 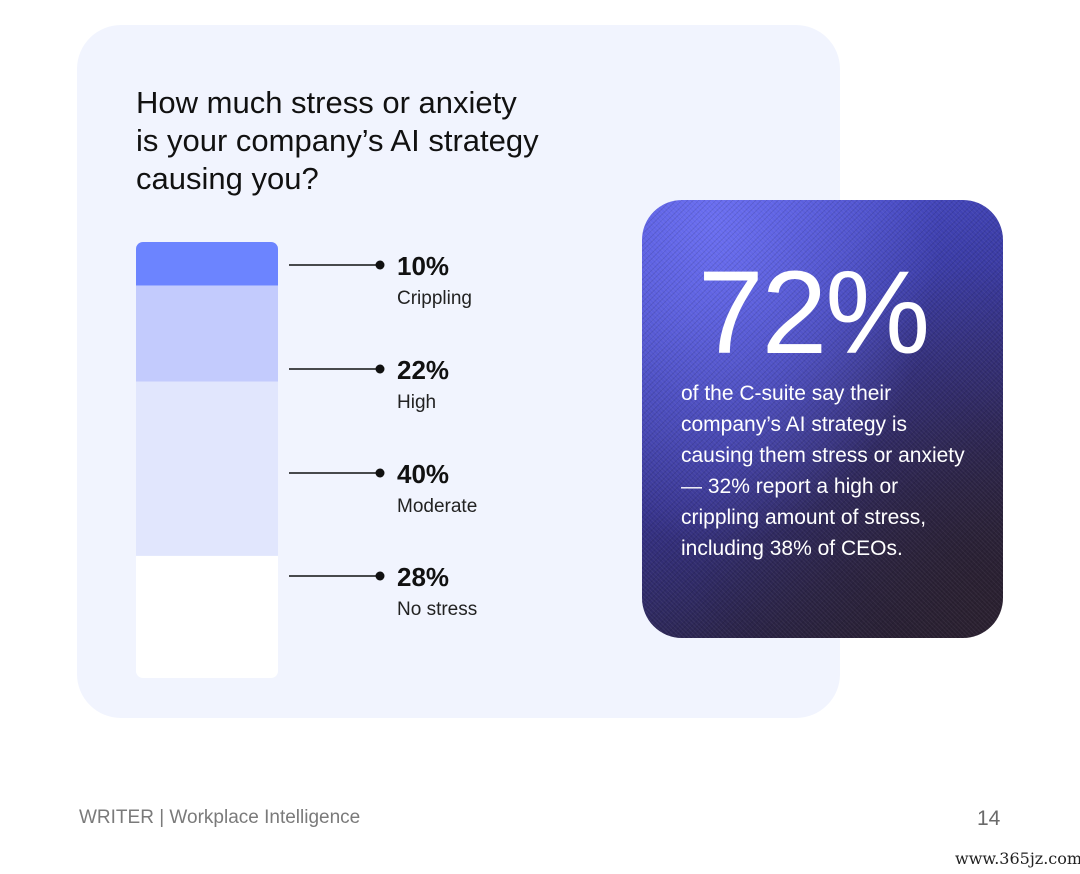 What do you see at coordinates (227, 178) in the screenshot?
I see `title-line-3: causing you?` at bounding box center [227, 178].